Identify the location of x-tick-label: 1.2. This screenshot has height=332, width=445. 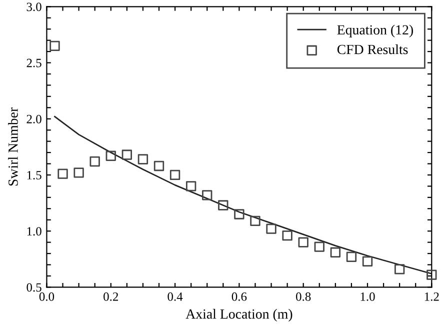
(431, 296).